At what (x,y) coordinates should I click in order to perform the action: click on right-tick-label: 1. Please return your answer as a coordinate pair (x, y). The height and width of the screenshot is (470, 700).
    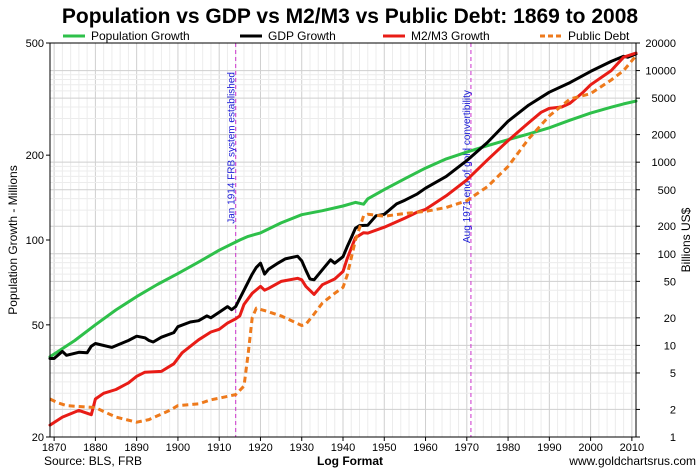
    Looking at the image, I should click on (673, 438).